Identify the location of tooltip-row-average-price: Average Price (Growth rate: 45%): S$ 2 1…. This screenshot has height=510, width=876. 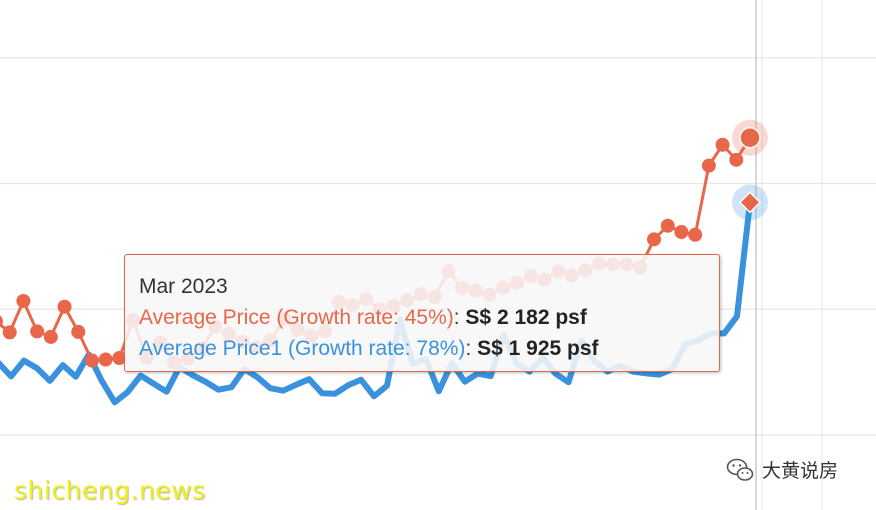
(422, 317).